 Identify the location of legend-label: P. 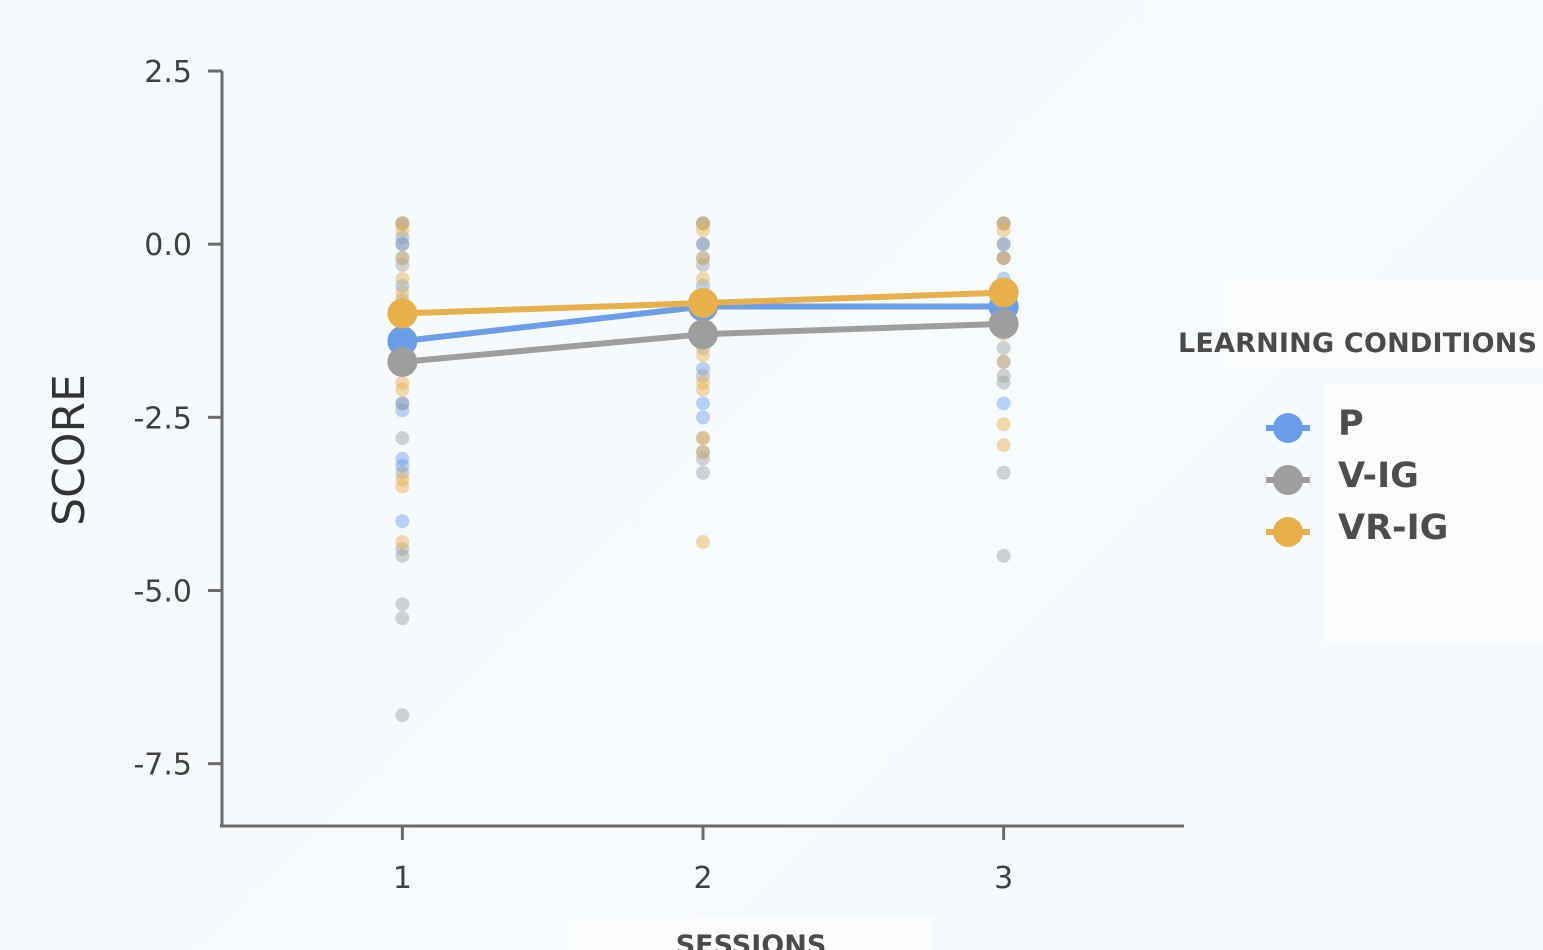
(1351, 424).